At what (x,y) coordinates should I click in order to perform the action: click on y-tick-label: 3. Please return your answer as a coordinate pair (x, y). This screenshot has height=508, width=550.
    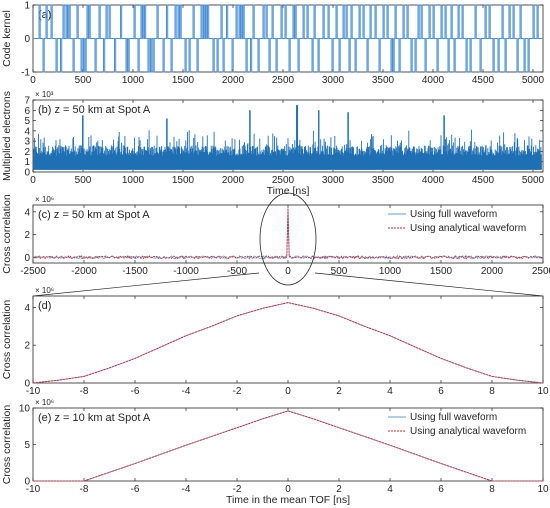
    Looking at the image, I should click on (27, 142).